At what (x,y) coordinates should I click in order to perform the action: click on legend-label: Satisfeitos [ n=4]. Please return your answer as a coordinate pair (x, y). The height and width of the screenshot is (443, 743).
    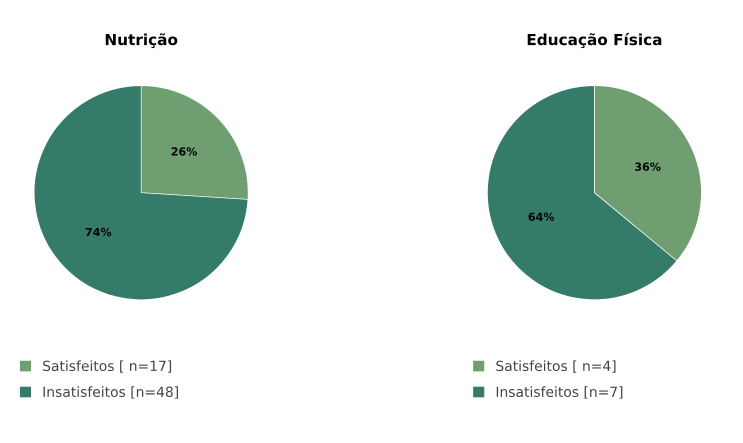
    Looking at the image, I should click on (556, 366).